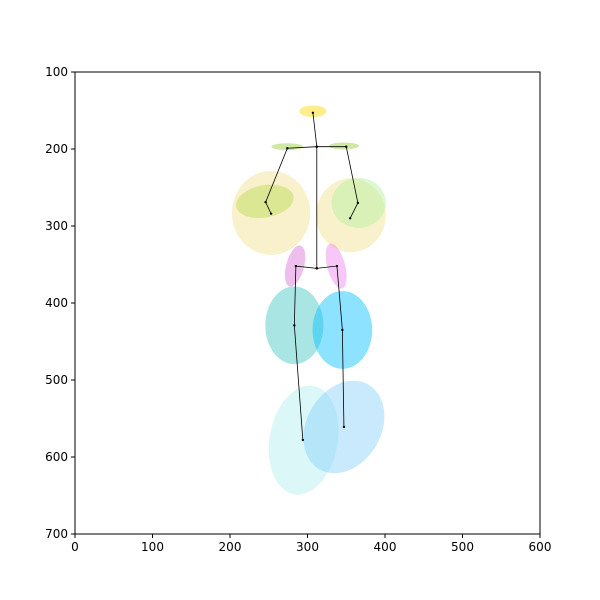 This screenshot has height=600, width=600. Describe the element at coordinates (307, 547) in the screenshot. I see `x-tick-label: 300` at that location.